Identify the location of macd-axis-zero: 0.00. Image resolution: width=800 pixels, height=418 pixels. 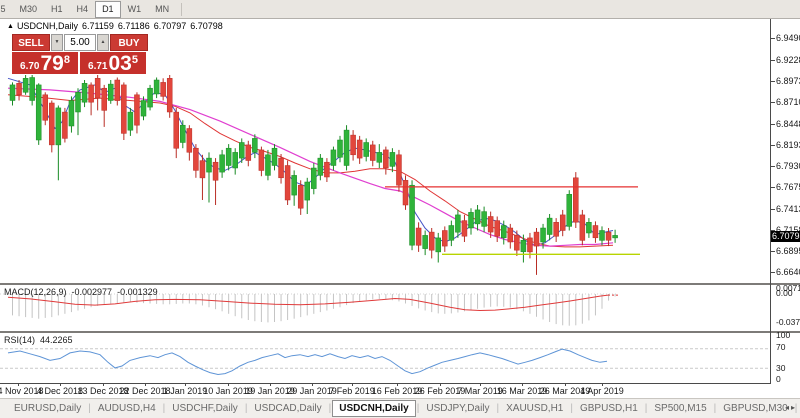
(784, 293).